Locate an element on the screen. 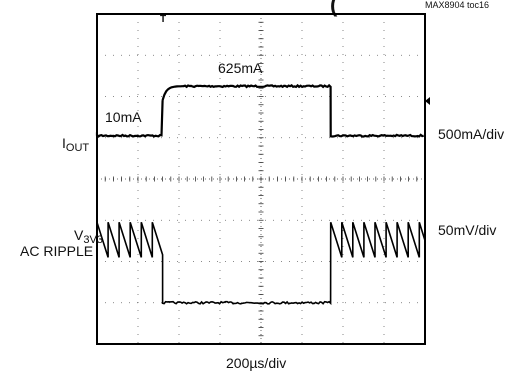  figure-id: MAX8904 toc16 is located at coordinates (457, 5).